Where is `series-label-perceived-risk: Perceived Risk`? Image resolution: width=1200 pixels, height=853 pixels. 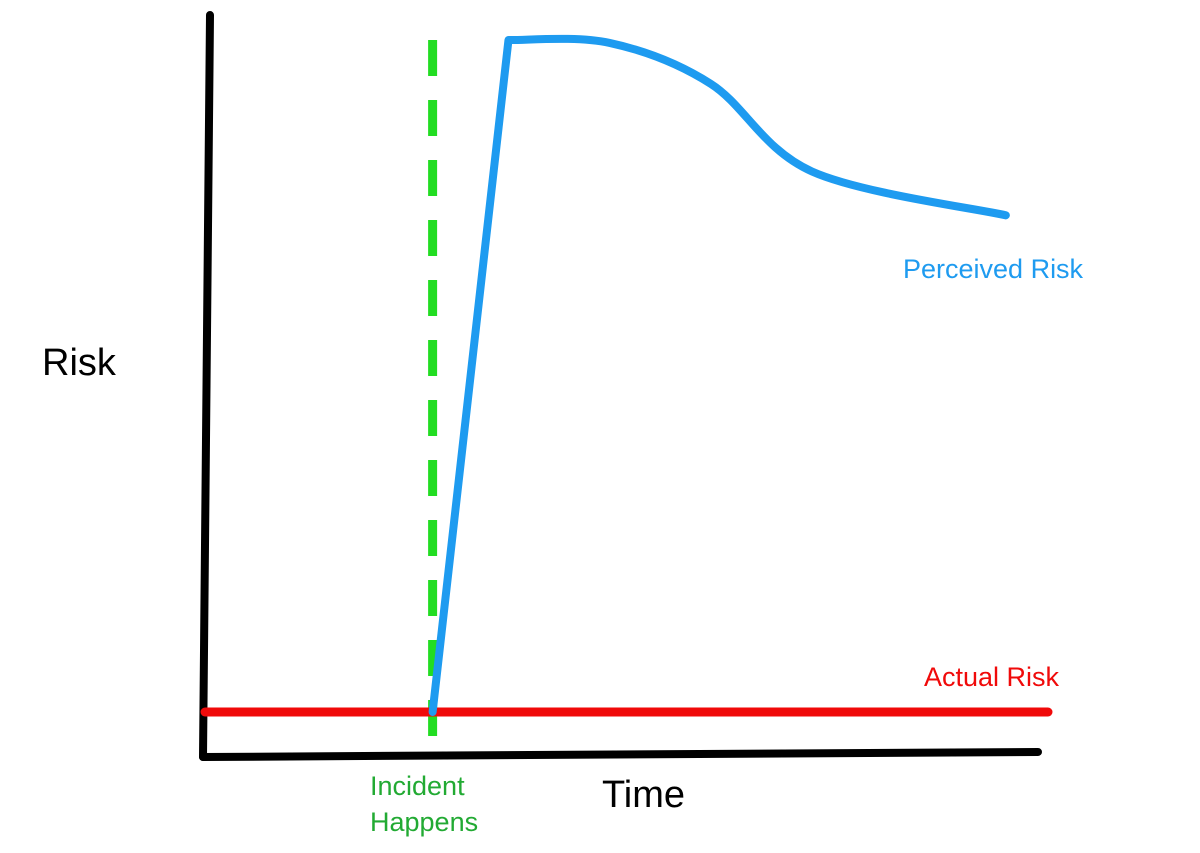
series-label-perceived-risk: Perceived Risk is located at coordinates (993, 269).